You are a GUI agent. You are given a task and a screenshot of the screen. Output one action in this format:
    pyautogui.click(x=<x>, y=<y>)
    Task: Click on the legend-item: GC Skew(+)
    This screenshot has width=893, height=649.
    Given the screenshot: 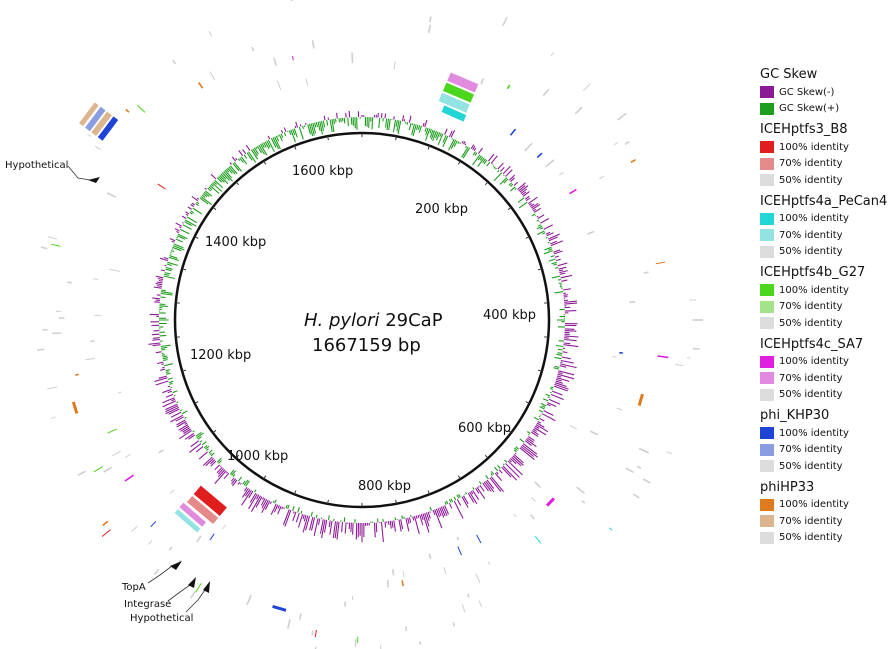 What is the action you would take?
    pyautogui.click(x=825, y=109)
    